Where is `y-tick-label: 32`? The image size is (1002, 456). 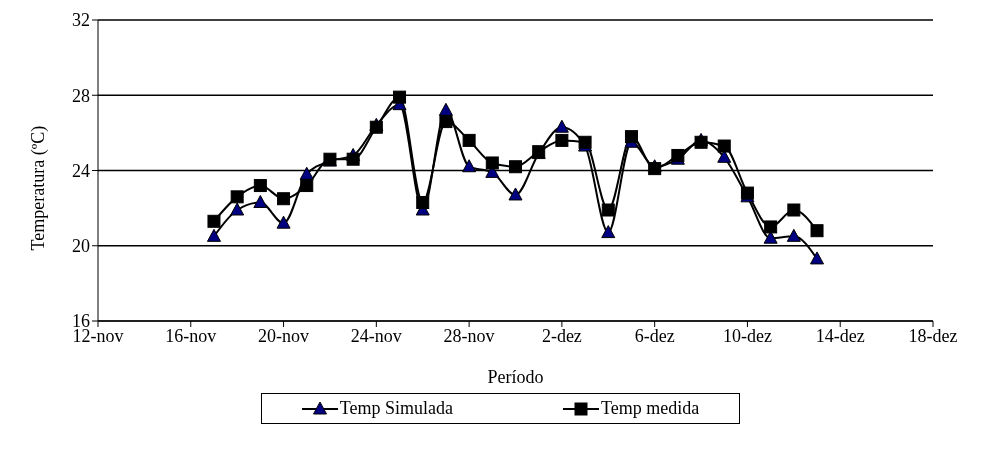
y-tick-label: 32 is located at coordinates (81, 20).